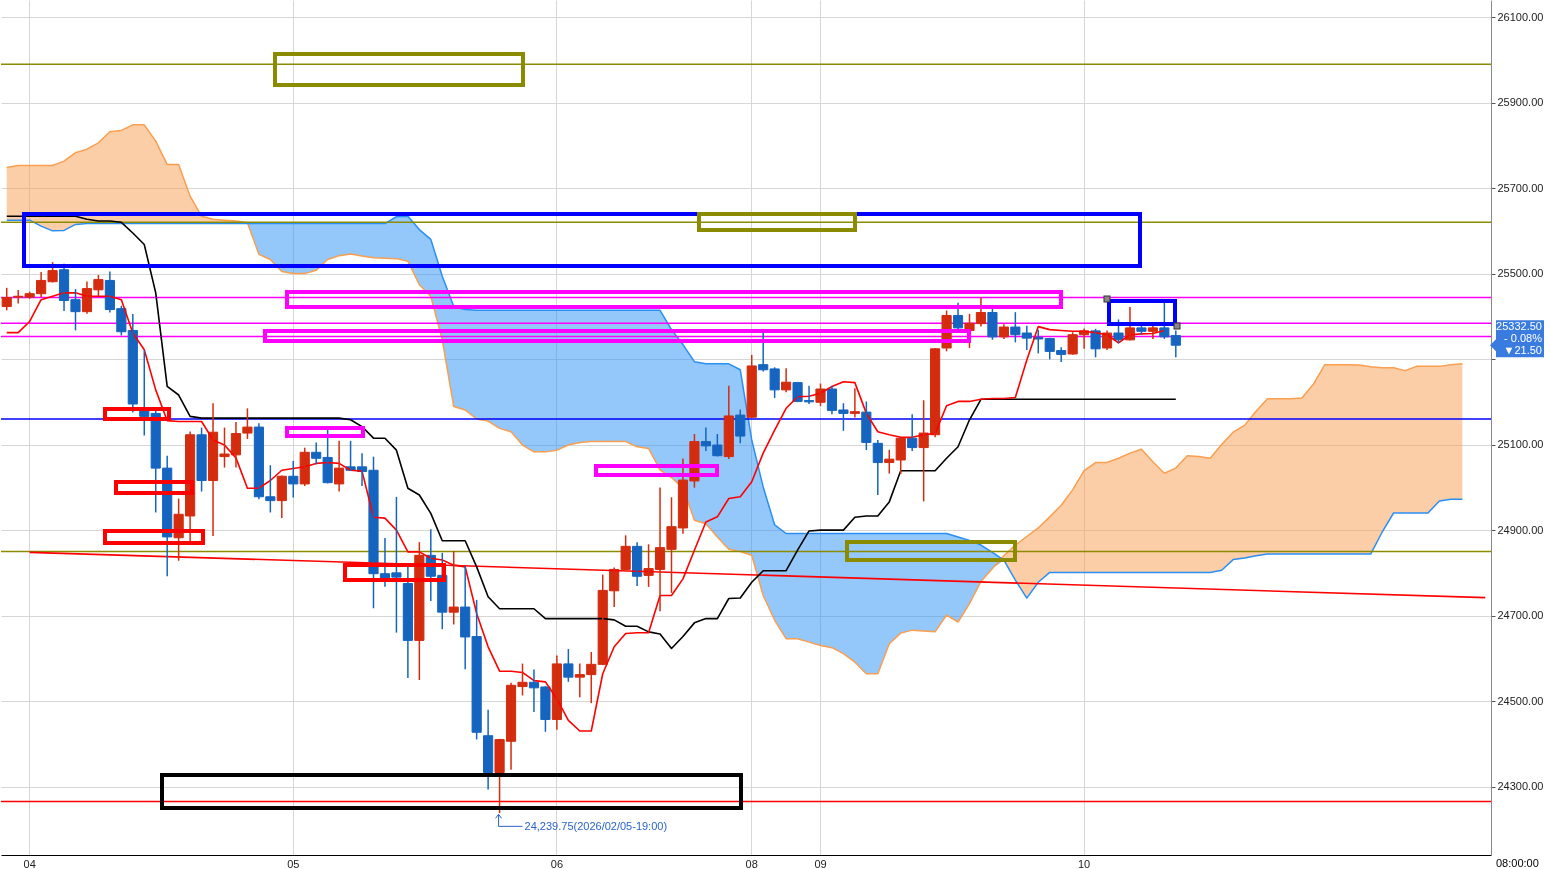 This screenshot has width=1550, height=869. What do you see at coordinates (1520, 615) in the screenshot?
I see `y-tick-label: 24700.00` at bounding box center [1520, 615].